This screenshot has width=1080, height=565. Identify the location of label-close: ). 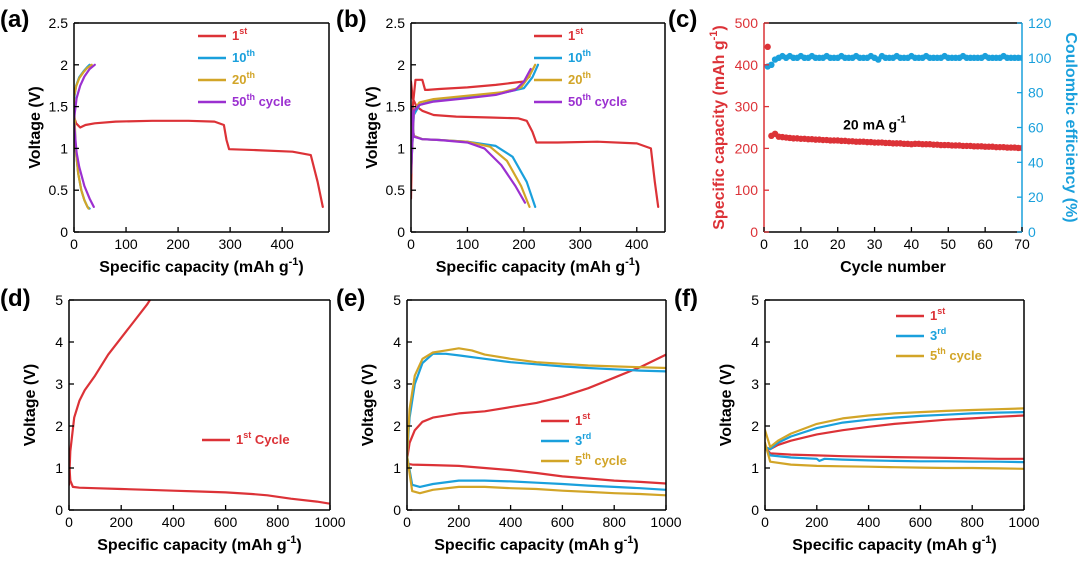
(719, 27).